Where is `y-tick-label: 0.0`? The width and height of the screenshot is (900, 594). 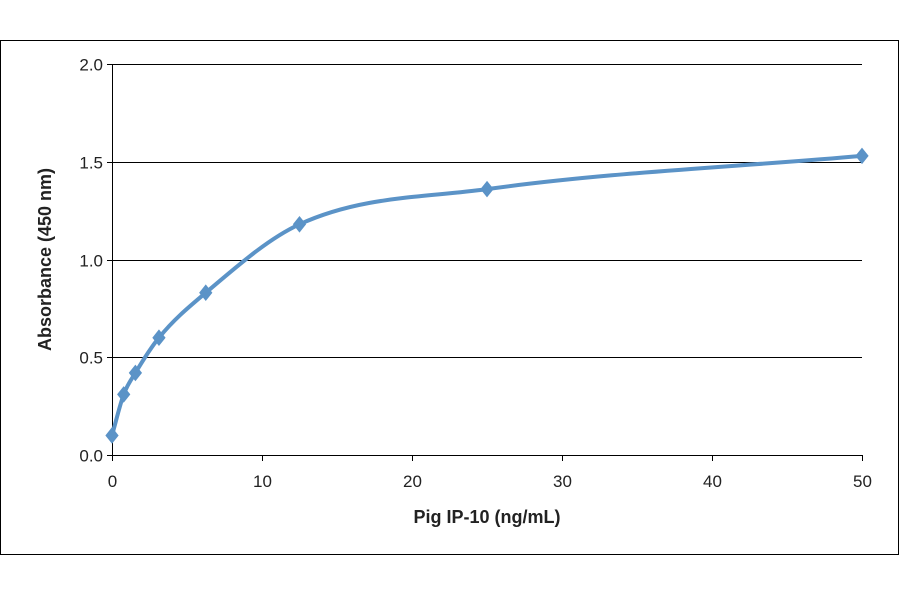
y-tick-label: 0.0 is located at coordinates (91, 456).